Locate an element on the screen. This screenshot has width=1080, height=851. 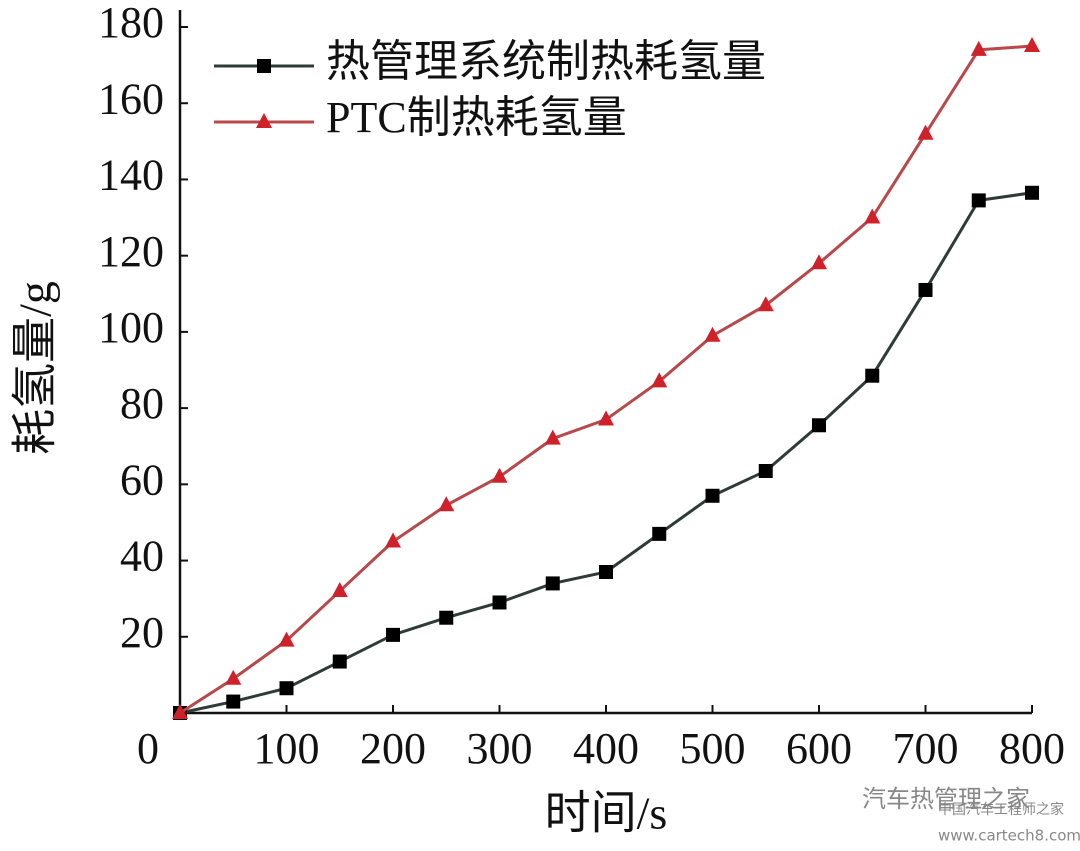
y-tick-label: 180 is located at coordinates (131, 23).